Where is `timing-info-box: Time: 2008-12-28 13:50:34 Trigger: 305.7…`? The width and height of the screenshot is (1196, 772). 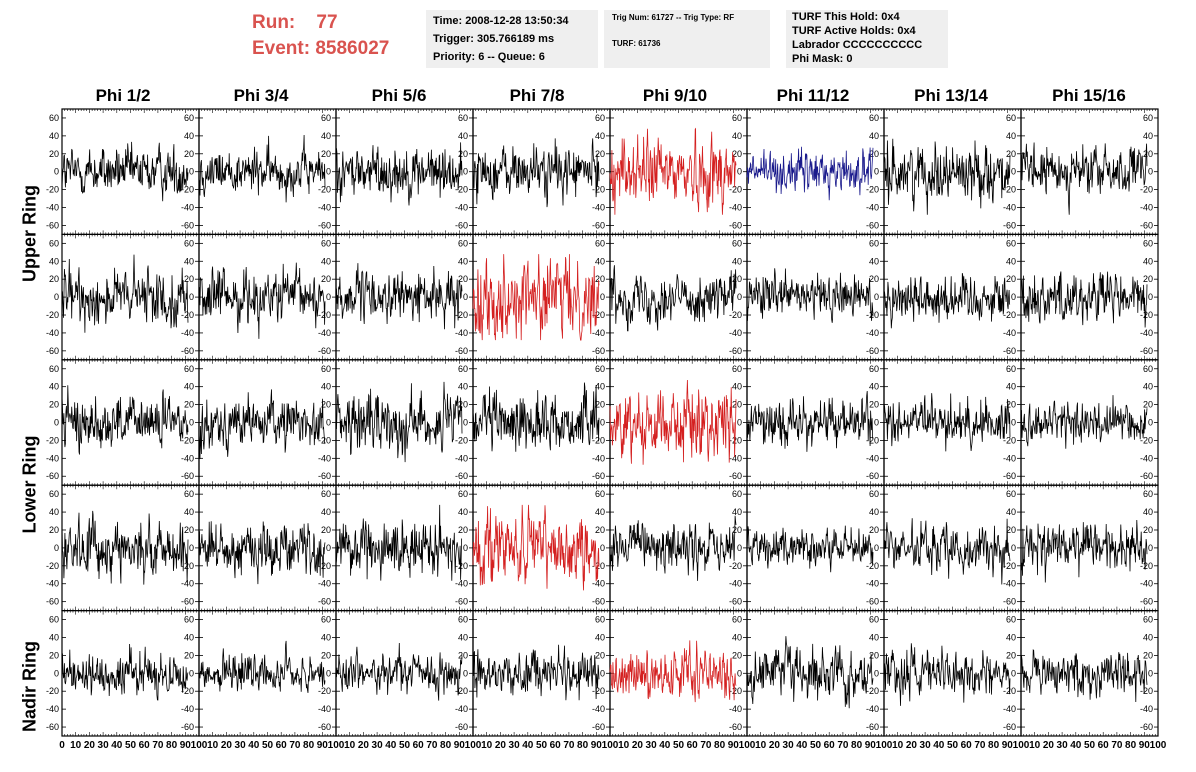 timing-info-box: Time: 2008-12-28 13:50:34 Trigger: 305.7… is located at coordinates (512, 39).